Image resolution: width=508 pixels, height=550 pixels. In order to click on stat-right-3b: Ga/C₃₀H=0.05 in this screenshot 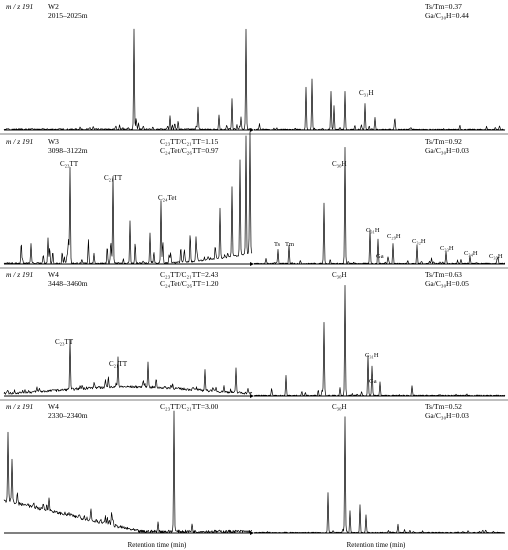, I will do `click(447, 283)`.